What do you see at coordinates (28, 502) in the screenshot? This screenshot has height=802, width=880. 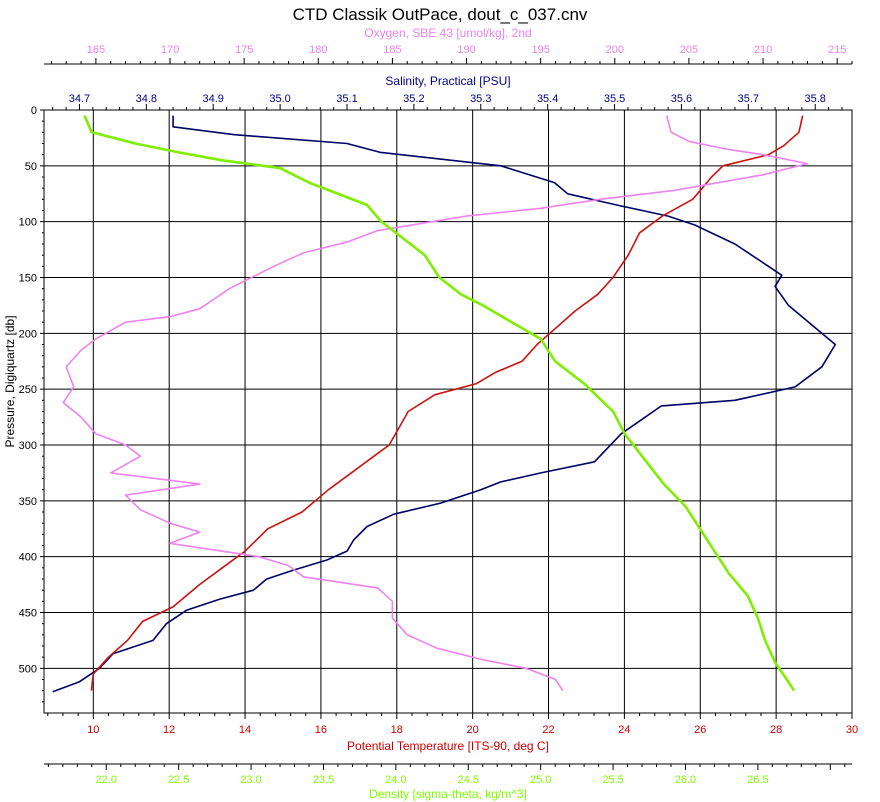 I see `pressure-tick-label: 350` at bounding box center [28, 502].